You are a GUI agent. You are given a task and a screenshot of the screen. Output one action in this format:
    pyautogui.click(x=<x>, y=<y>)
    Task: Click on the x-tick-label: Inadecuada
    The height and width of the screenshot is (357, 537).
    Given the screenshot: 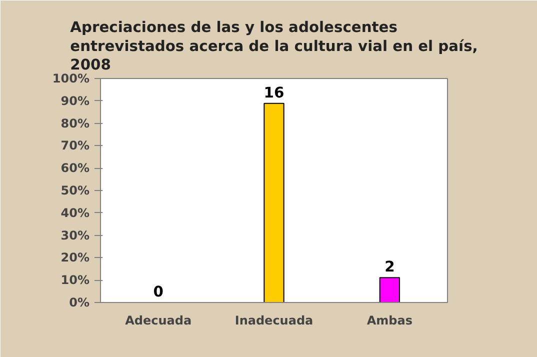 What is the action you would take?
    pyautogui.click(x=274, y=321)
    